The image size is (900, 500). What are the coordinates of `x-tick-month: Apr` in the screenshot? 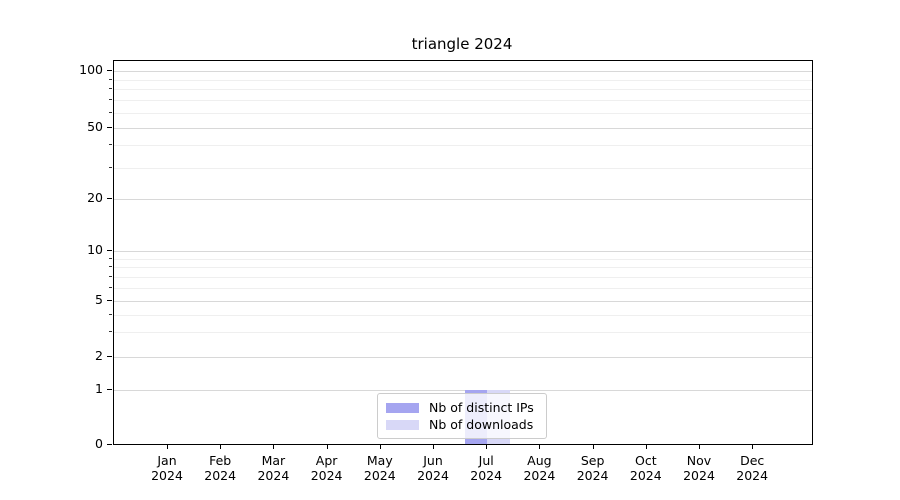 It's located at (326, 460).